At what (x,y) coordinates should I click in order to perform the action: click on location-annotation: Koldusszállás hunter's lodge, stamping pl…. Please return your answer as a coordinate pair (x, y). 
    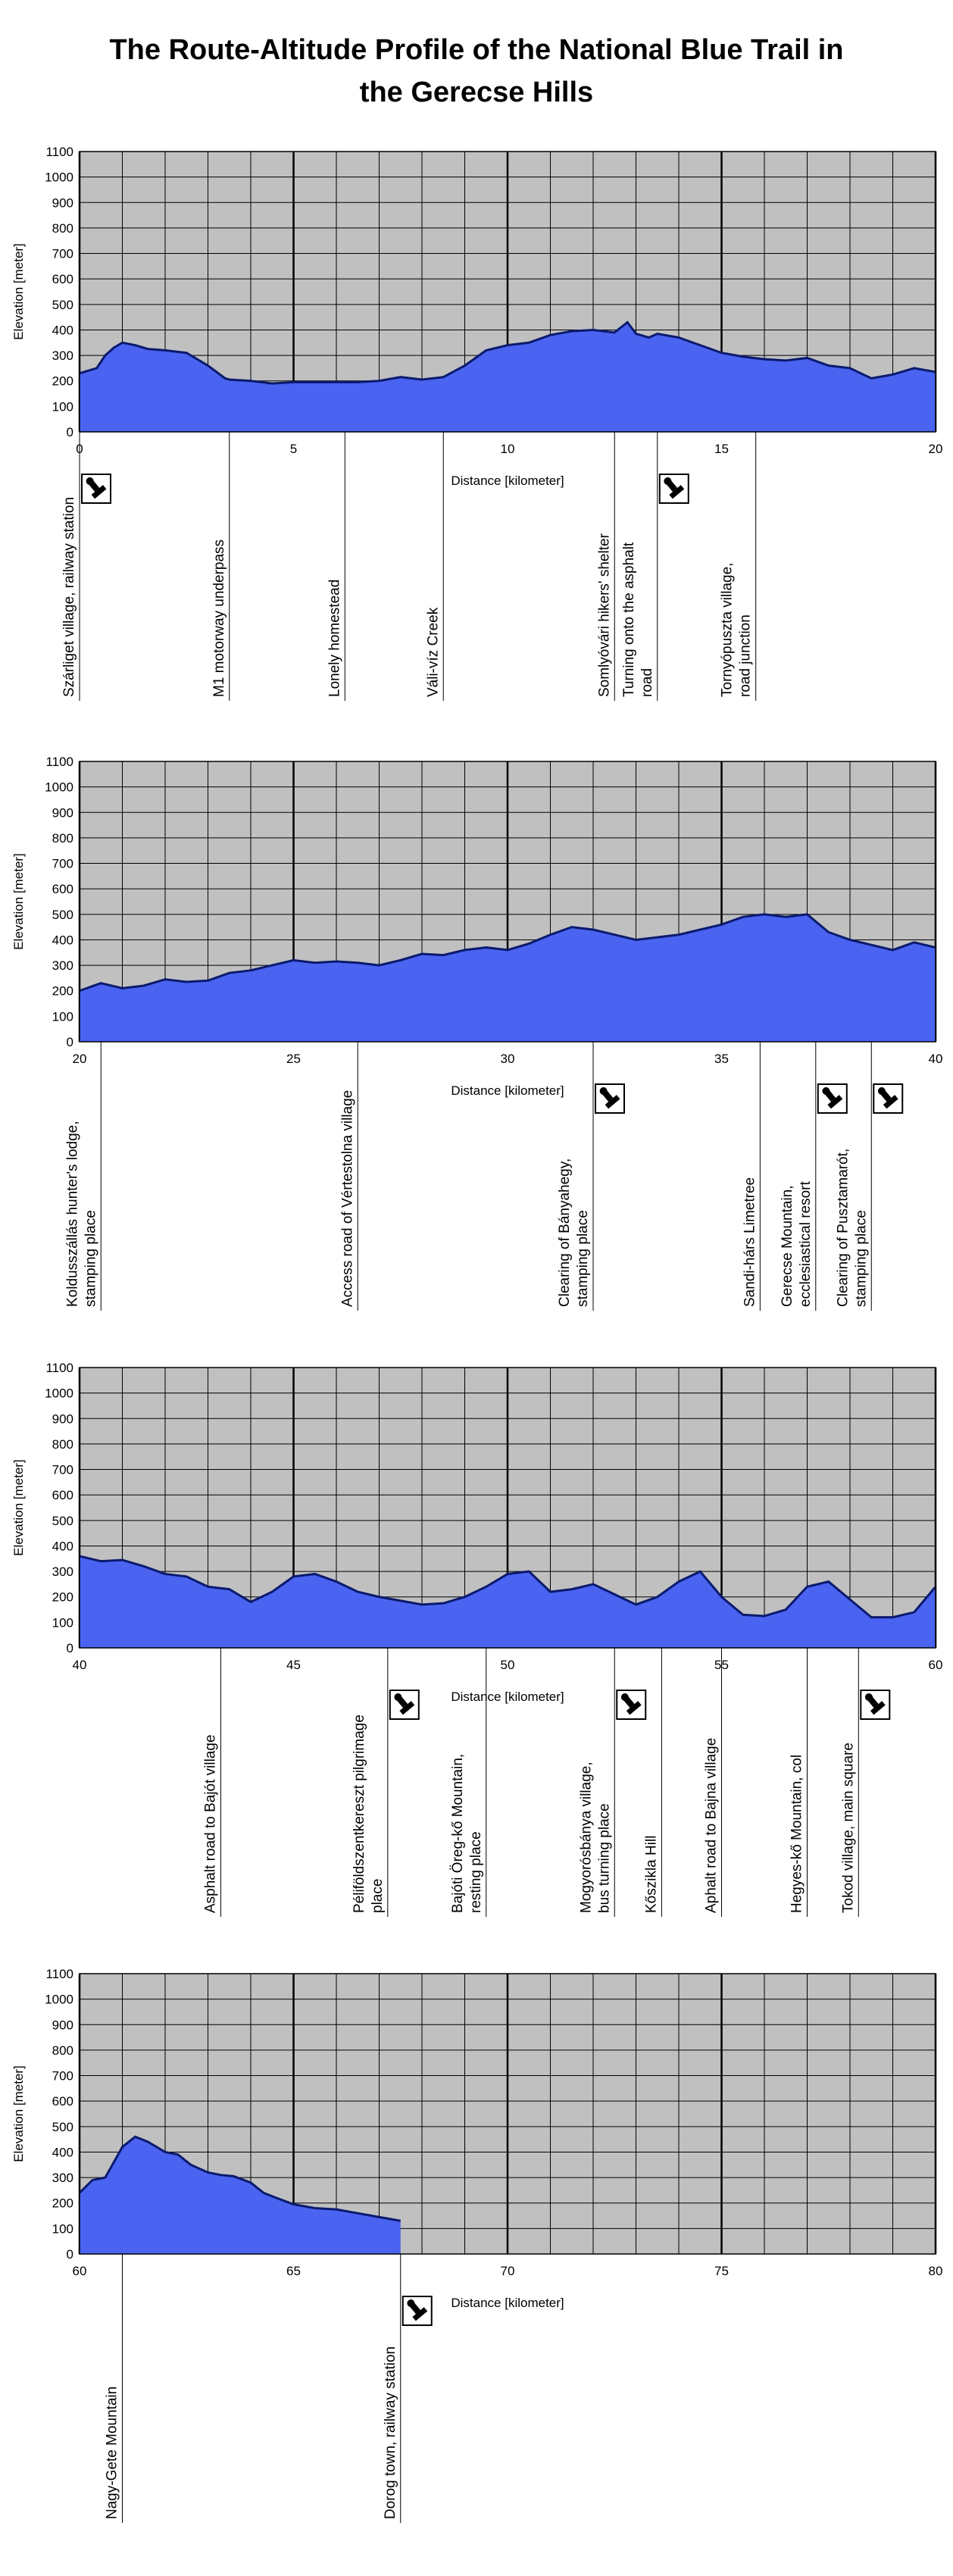
    Looking at the image, I should click on (83, 1176).